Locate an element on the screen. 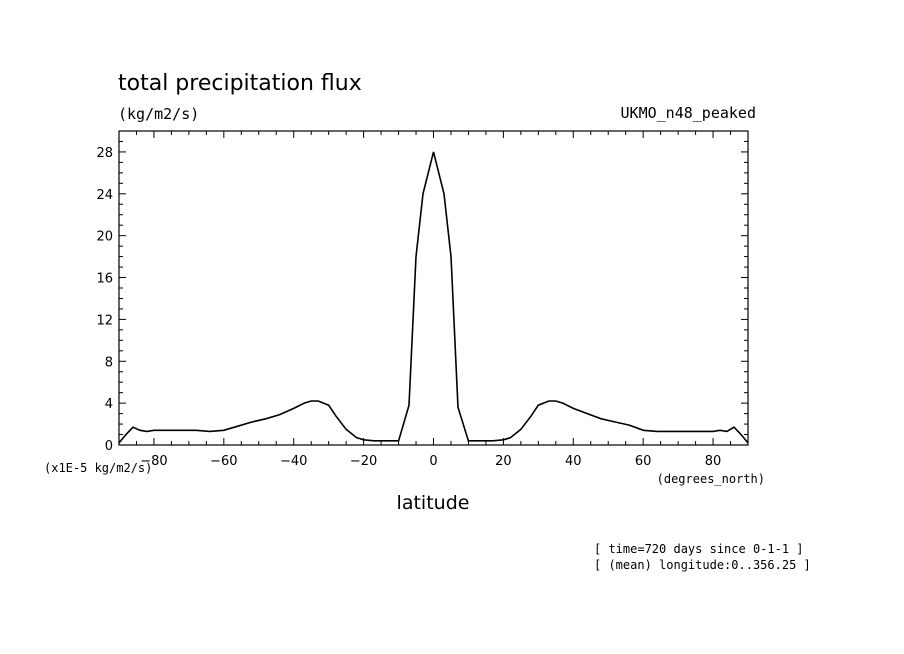 This screenshot has width=904, height=654. units-label: (kg/m2/s) is located at coordinates (158, 114).